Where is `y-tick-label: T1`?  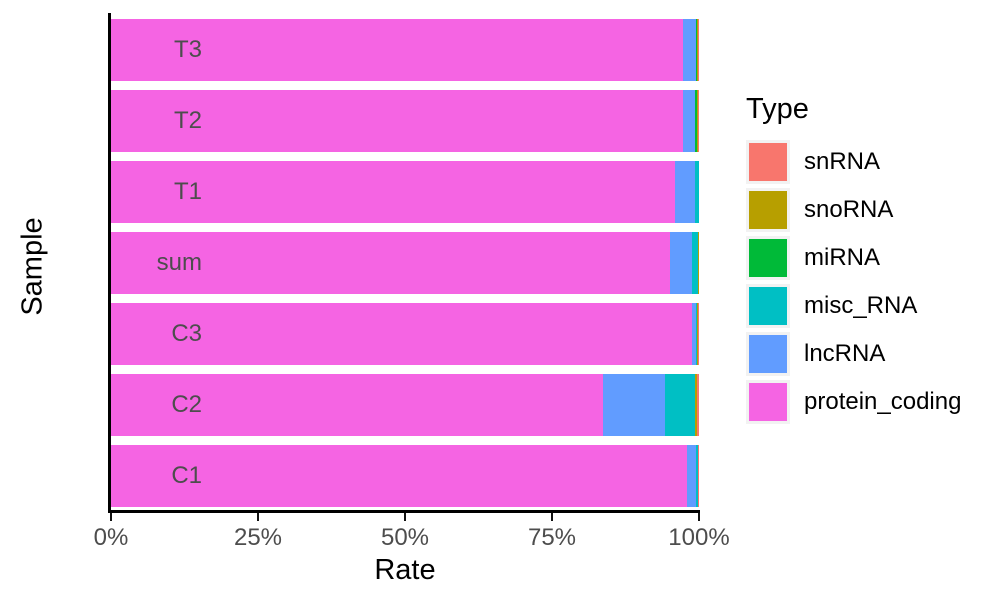
y-tick-label: T1 is located at coordinates (187, 192).